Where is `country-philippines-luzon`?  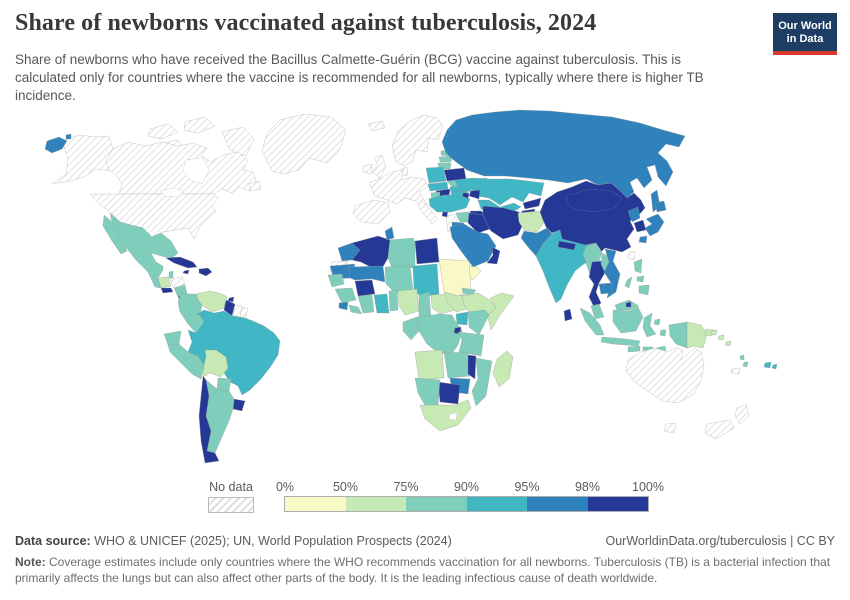
country-philippines-luzon is located at coordinates (638, 266).